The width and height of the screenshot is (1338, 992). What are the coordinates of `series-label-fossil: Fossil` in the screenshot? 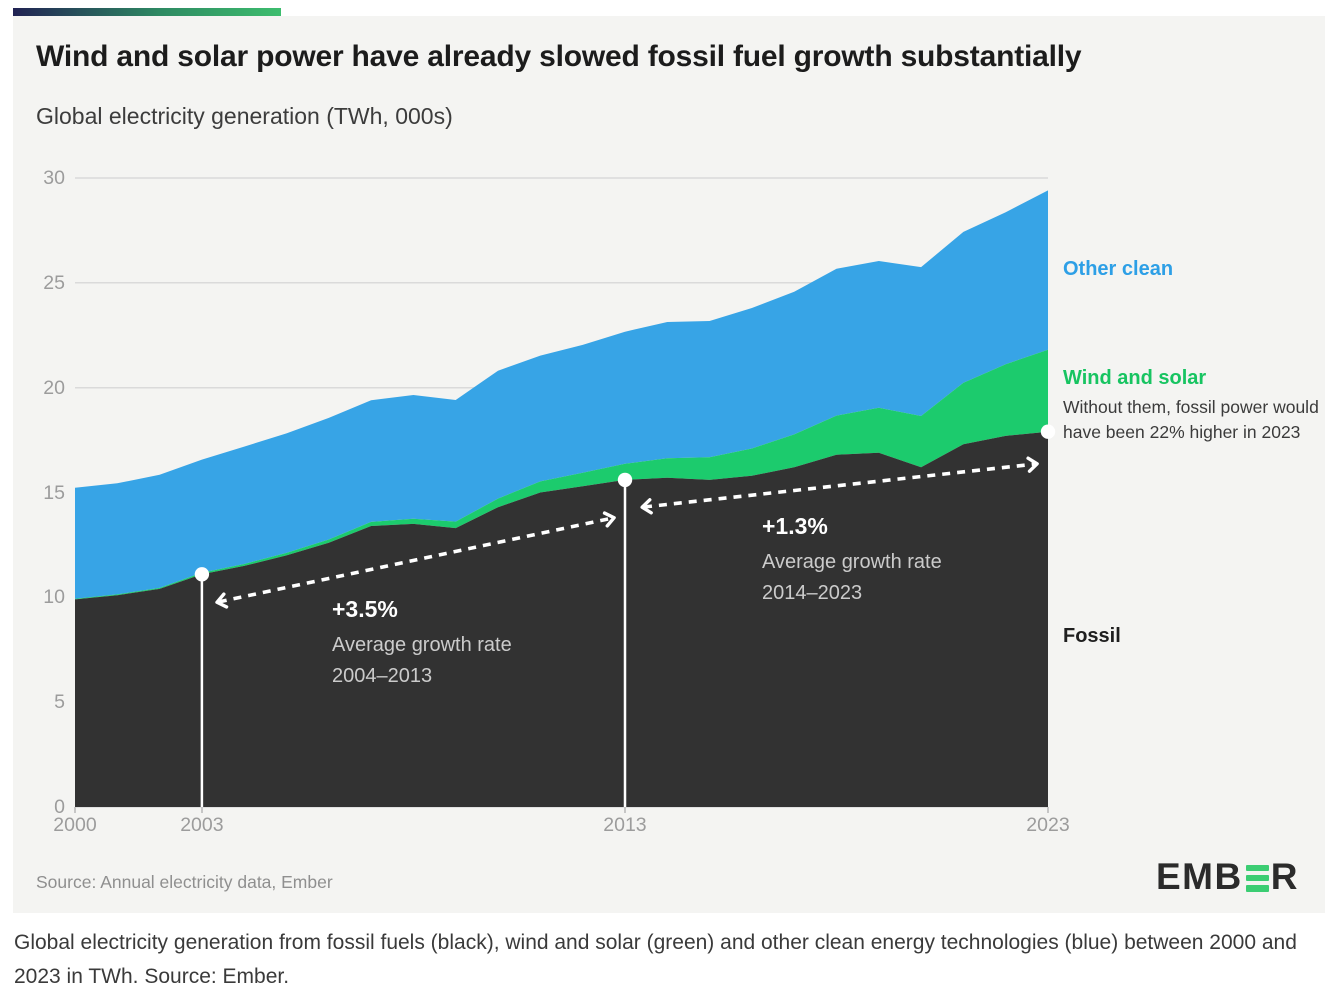 It's located at (1092, 636).